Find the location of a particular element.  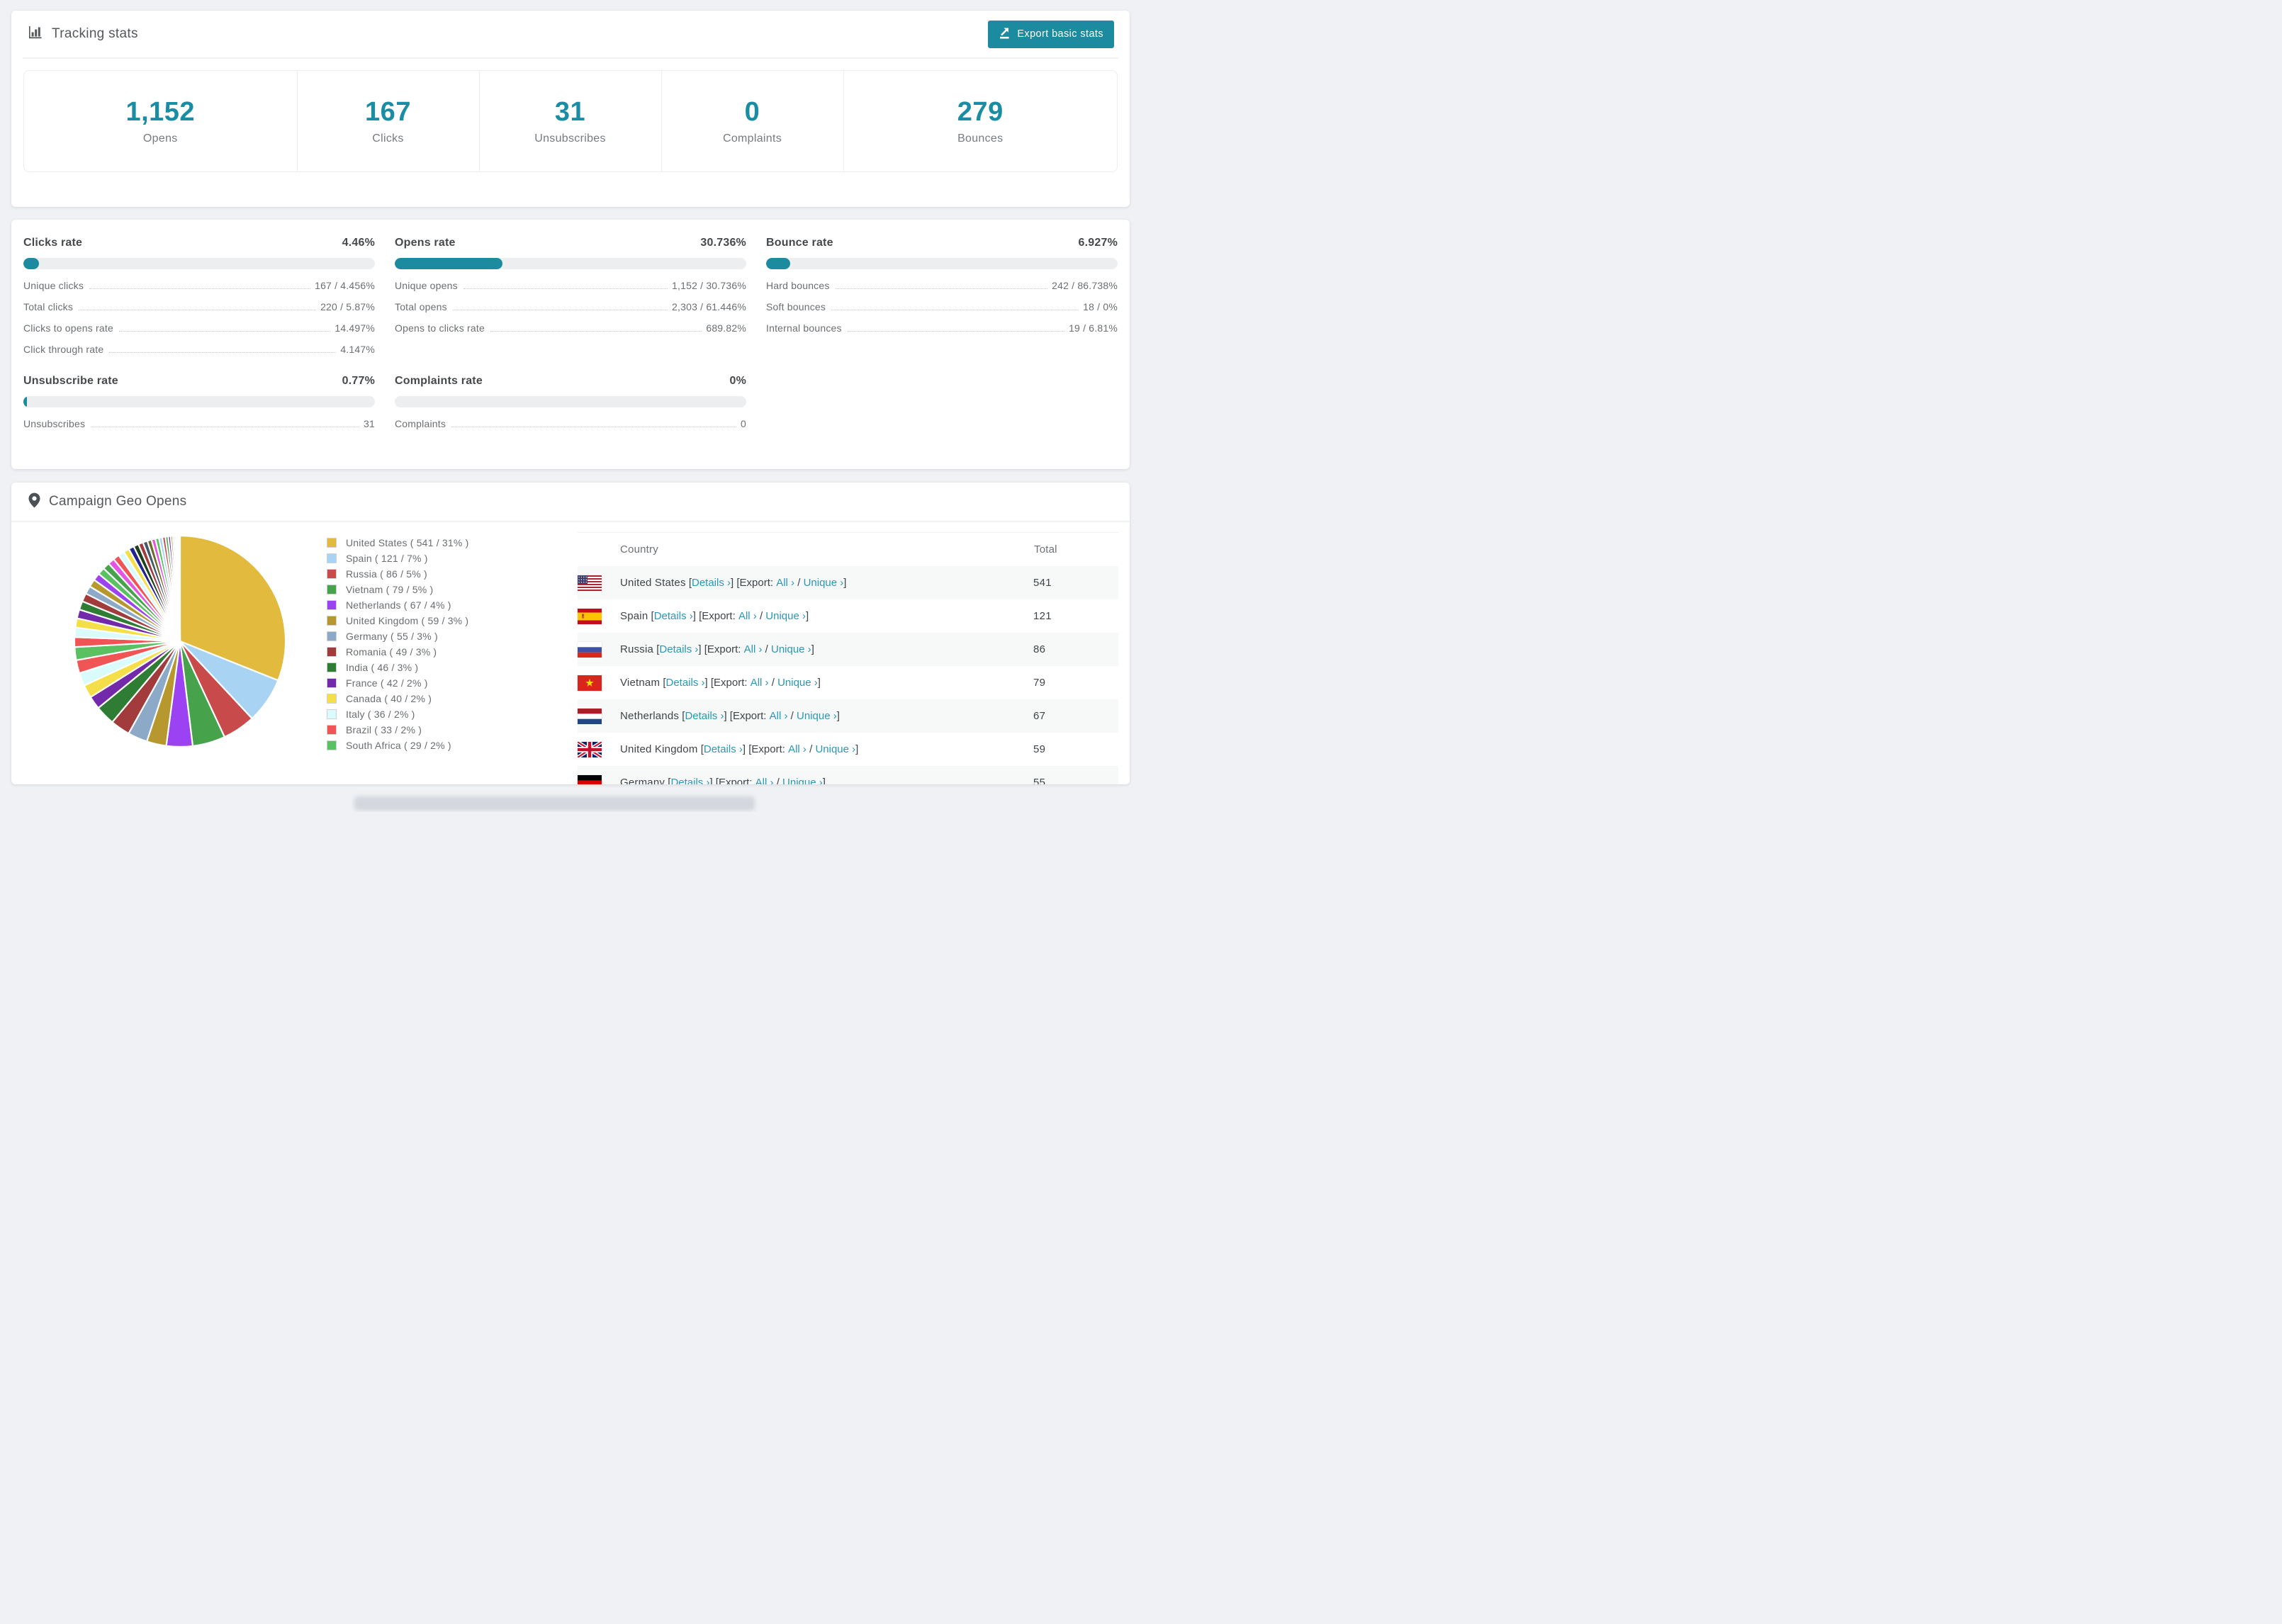

rate-title: Opens rate is located at coordinates (426, 243).